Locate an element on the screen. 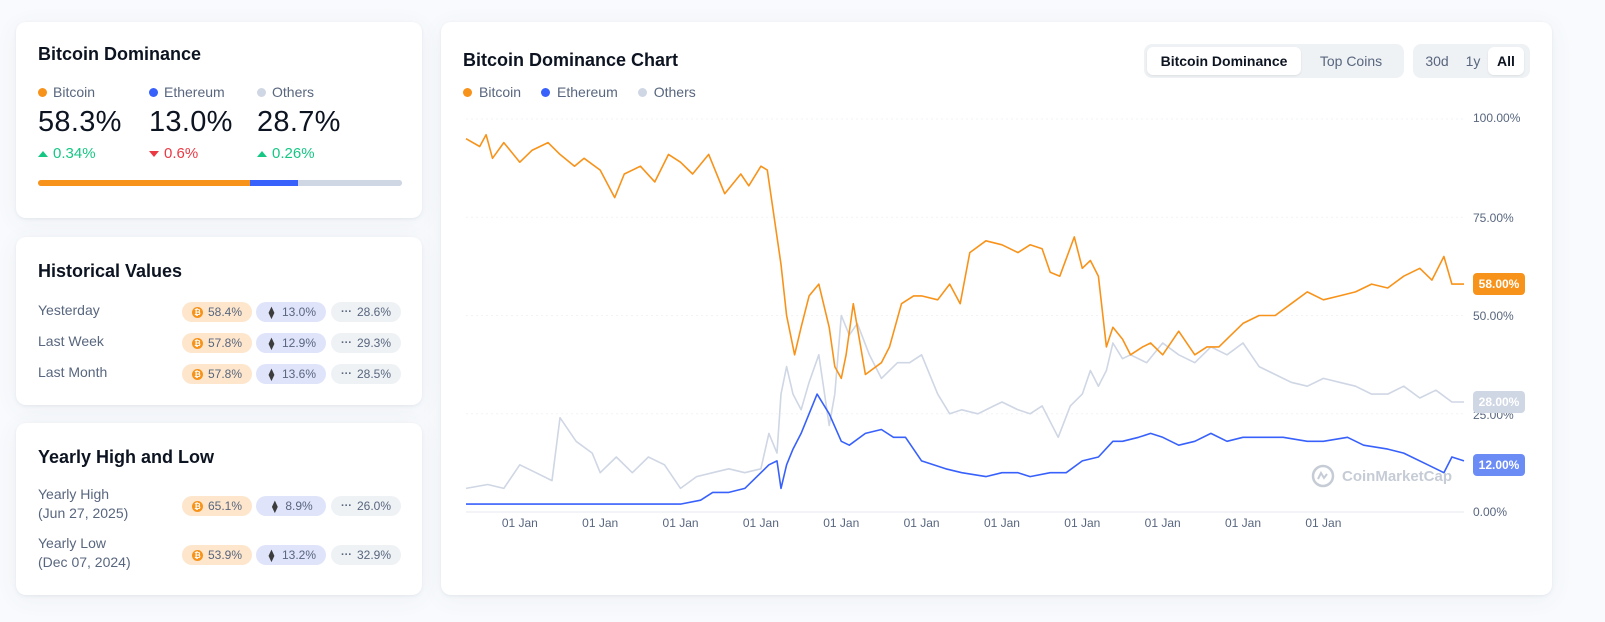 The height and width of the screenshot is (622, 1605). coinmarketcap-logo-icon is located at coordinates (1323, 476).